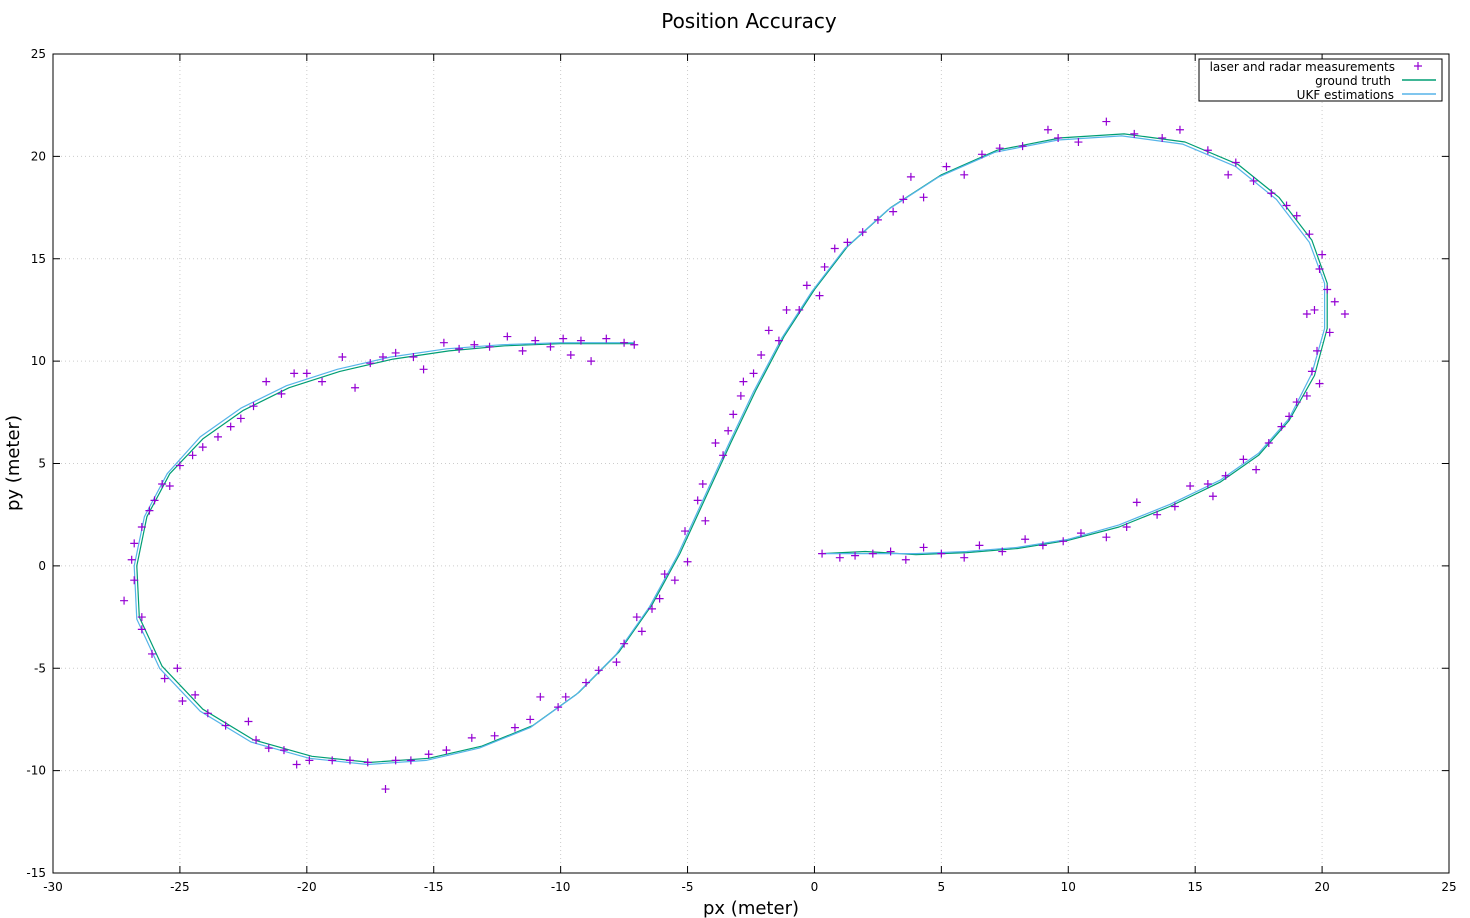  I want to click on y-tick-label: -10, so click(36, 771).